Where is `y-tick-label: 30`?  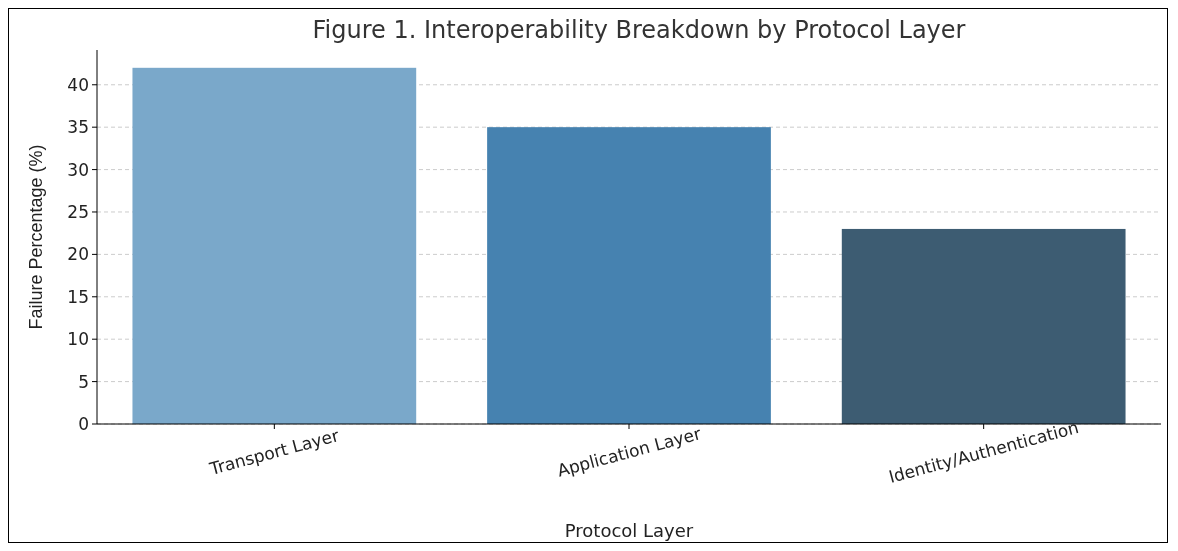 y-tick-label: 30 is located at coordinates (78, 169).